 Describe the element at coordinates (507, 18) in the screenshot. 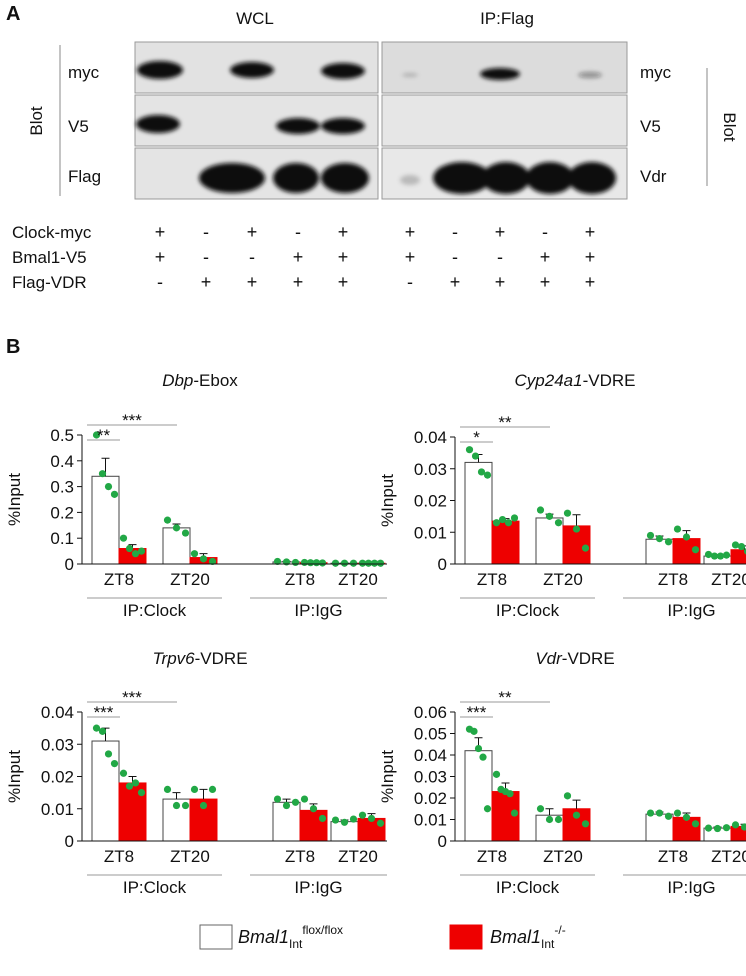

I see `header: IP:Flag` at that location.